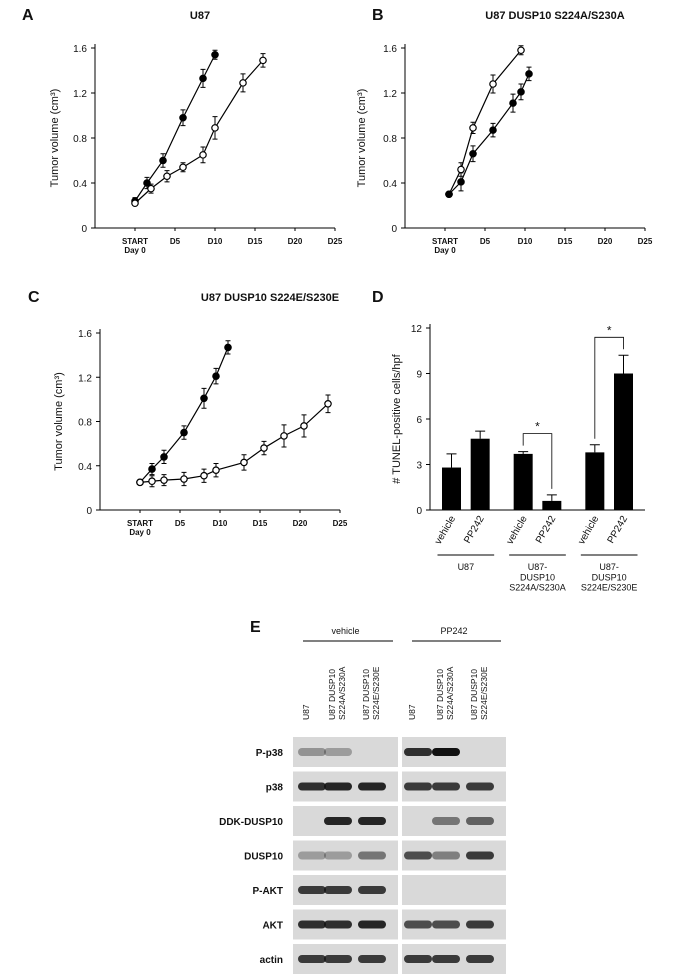  I want to click on panel-label: E, so click(255, 627).